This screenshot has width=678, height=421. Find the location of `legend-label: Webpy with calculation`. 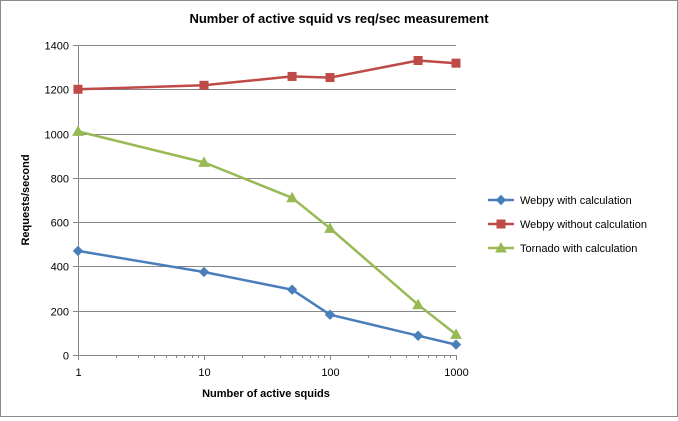

legend-label: Webpy with calculation is located at coordinates (576, 201).